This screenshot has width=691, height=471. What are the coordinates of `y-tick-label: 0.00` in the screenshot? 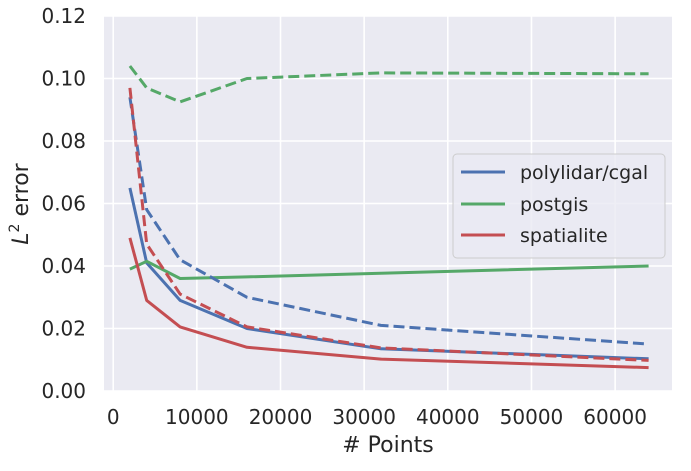 It's located at (63, 391).